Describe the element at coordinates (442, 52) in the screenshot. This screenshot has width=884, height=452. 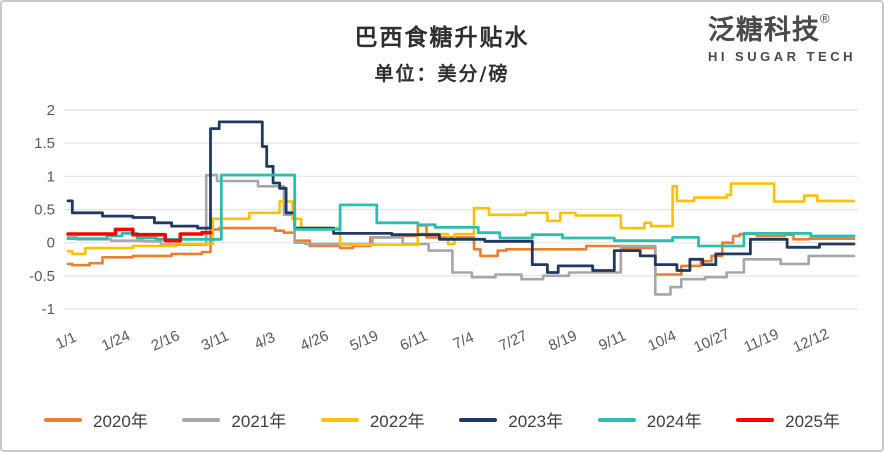
I see `chart-header: 巴西食糖升贴水 单位：美分/磅` at that location.